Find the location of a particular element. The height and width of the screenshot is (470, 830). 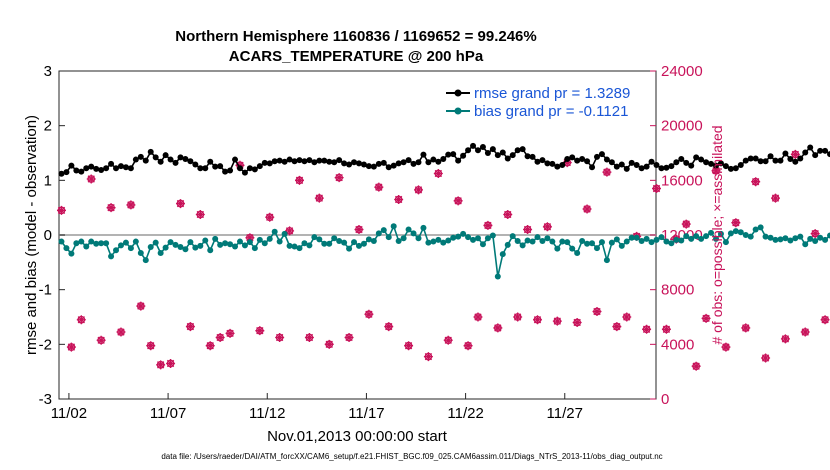

y-axis-label-right: # of obs: o=possible; ×=assimilated is located at coordinates (717, 234).